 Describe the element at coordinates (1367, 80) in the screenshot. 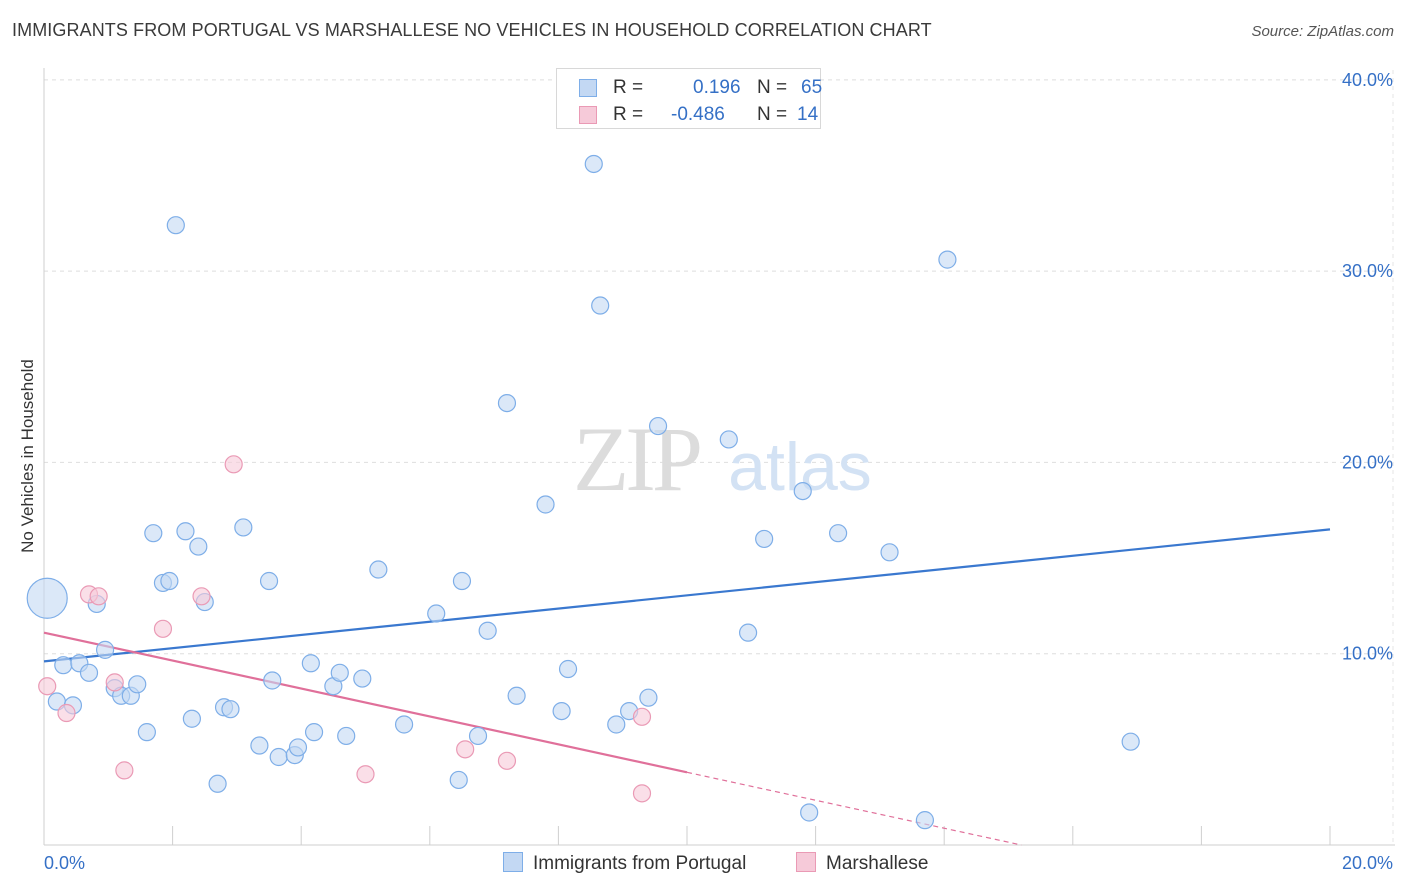

I see `y-tick-label: 40.0%` at that location.